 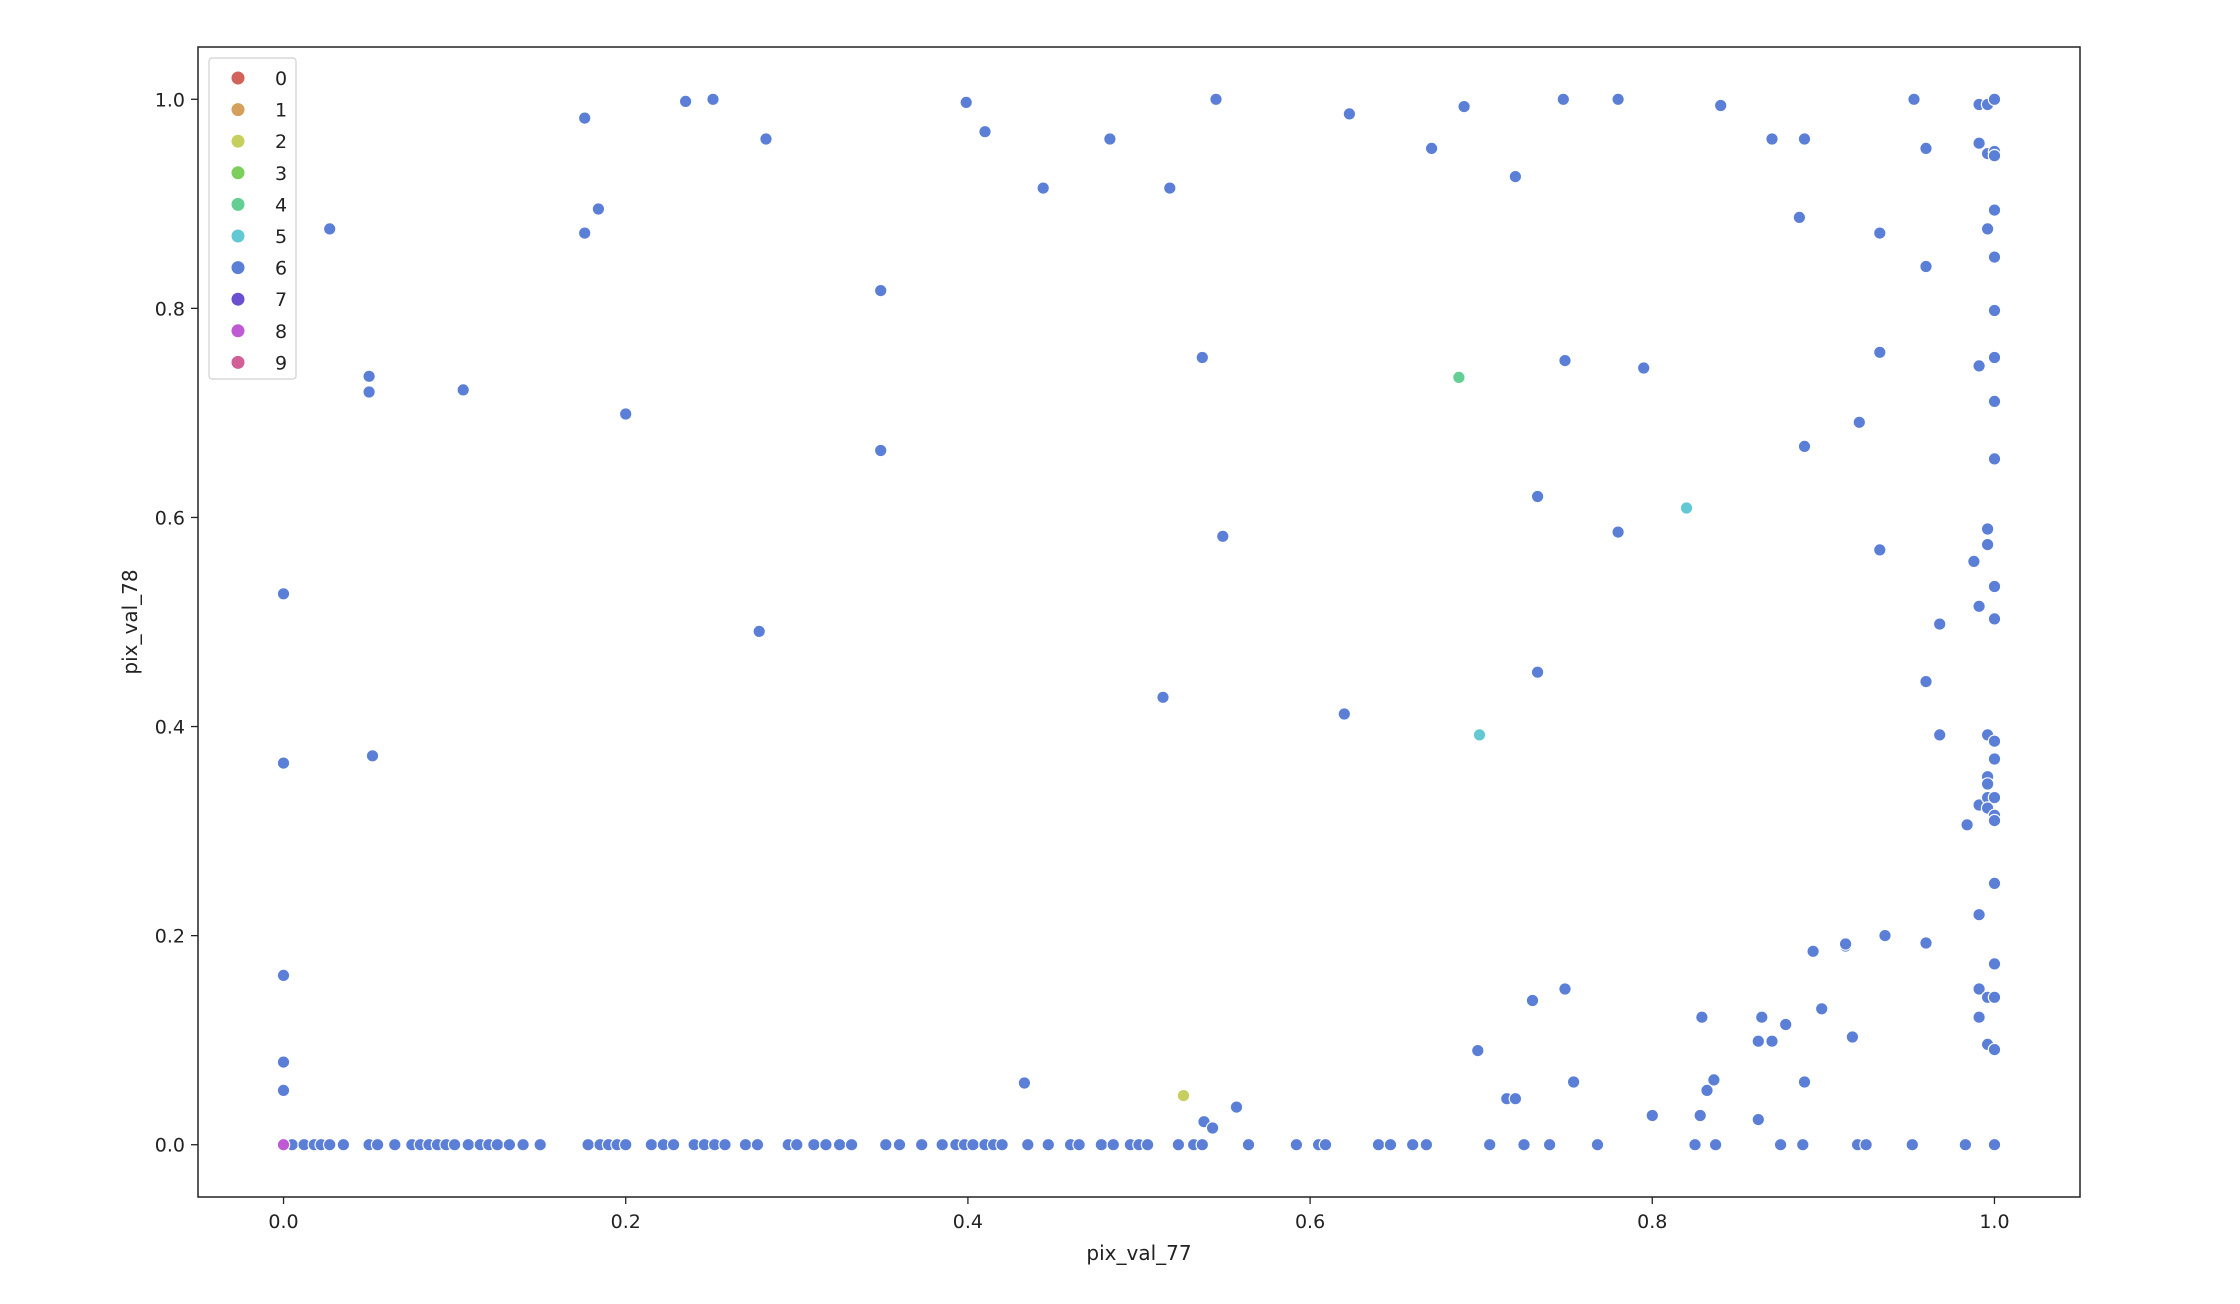 What do you see at coordinates (281, 363) in the screenshot?
I see `legend-label: 9` at bounding box center [281, 363].